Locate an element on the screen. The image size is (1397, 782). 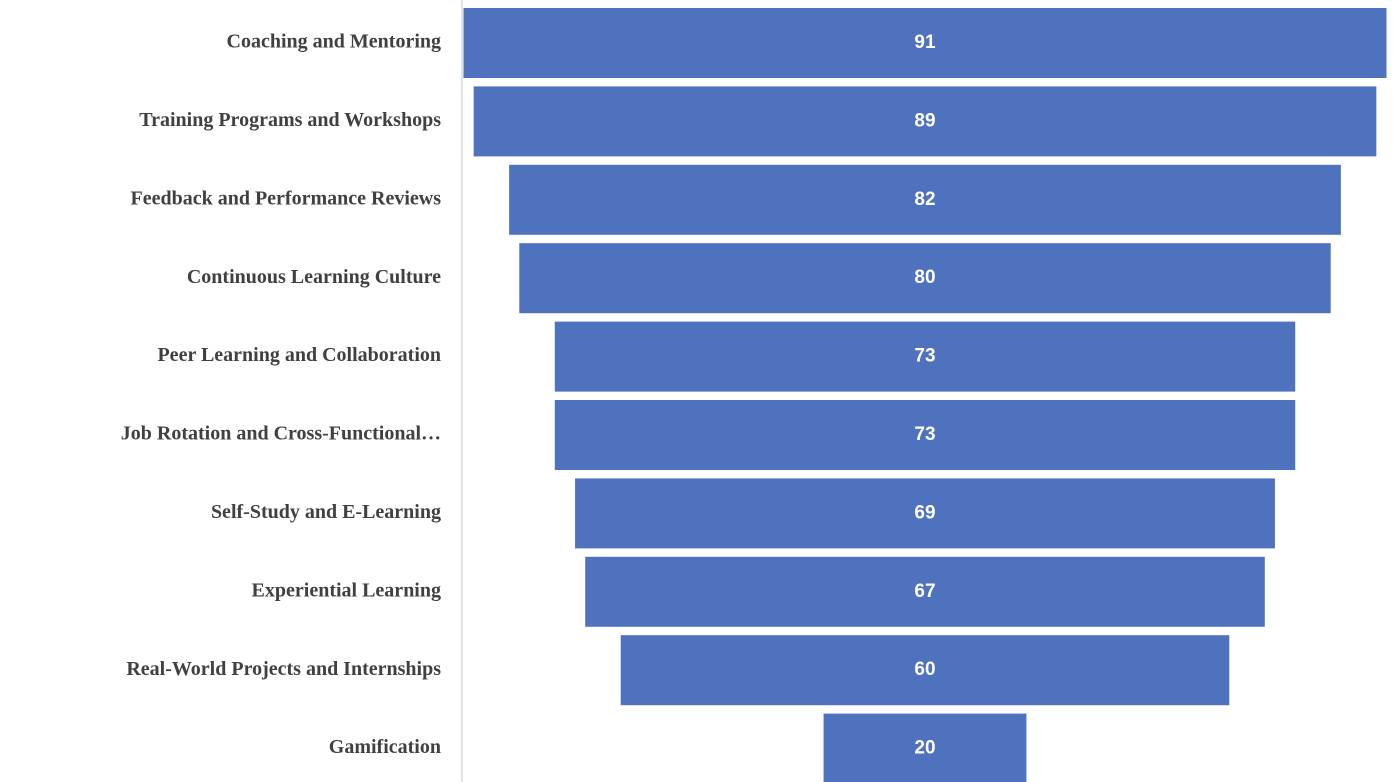
value-label: 69 is located at coordinates (924, 512).